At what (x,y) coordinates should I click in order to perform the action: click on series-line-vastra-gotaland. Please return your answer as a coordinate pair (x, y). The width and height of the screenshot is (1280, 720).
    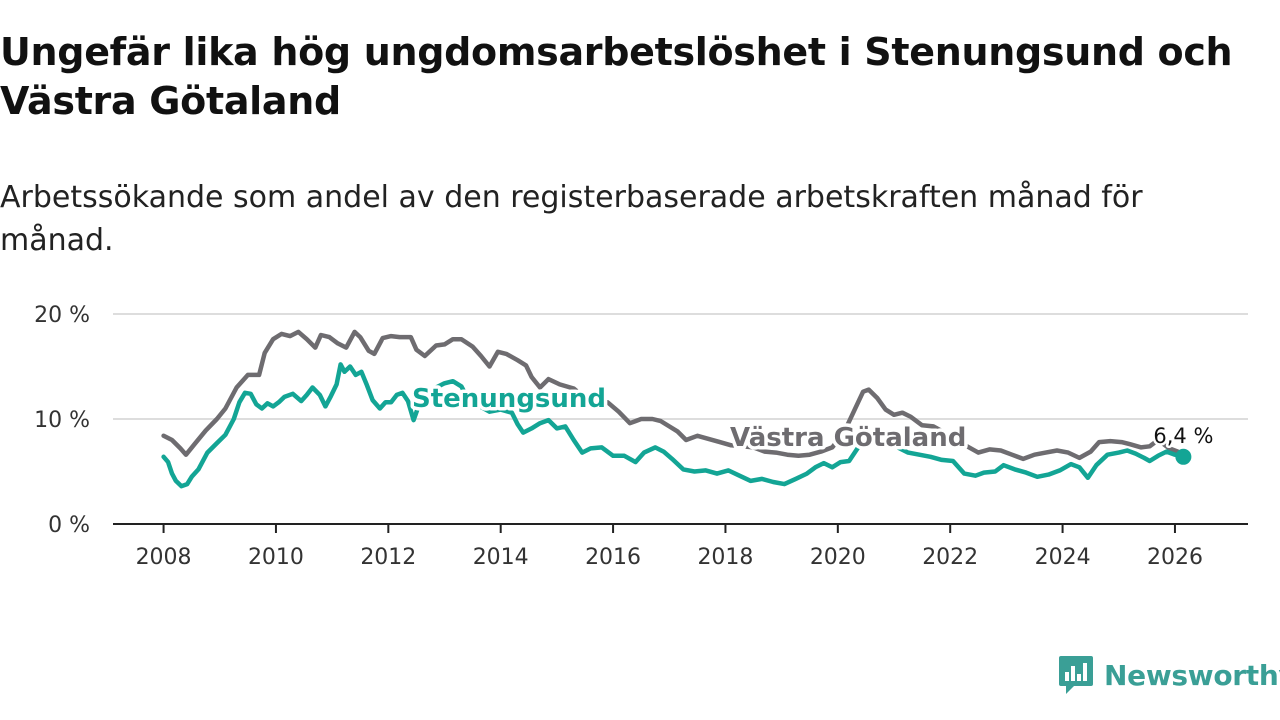
    Looking at the image, I should click on (673, 395).